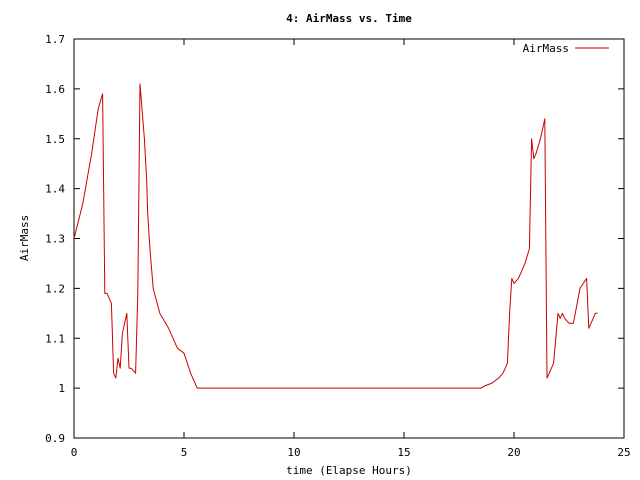 The image size is (640, 480). I want to click on y-tick-label: 1.7, so click(55, 39).